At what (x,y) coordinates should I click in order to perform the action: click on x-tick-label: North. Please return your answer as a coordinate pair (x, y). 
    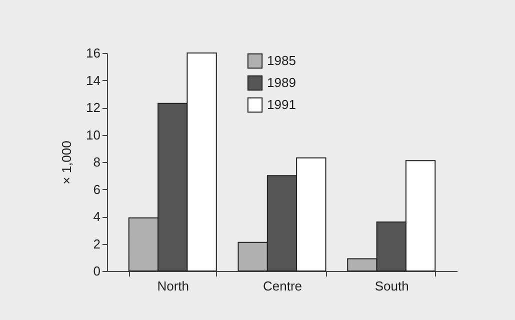
    Looking at the image, I should click on (173, 286).